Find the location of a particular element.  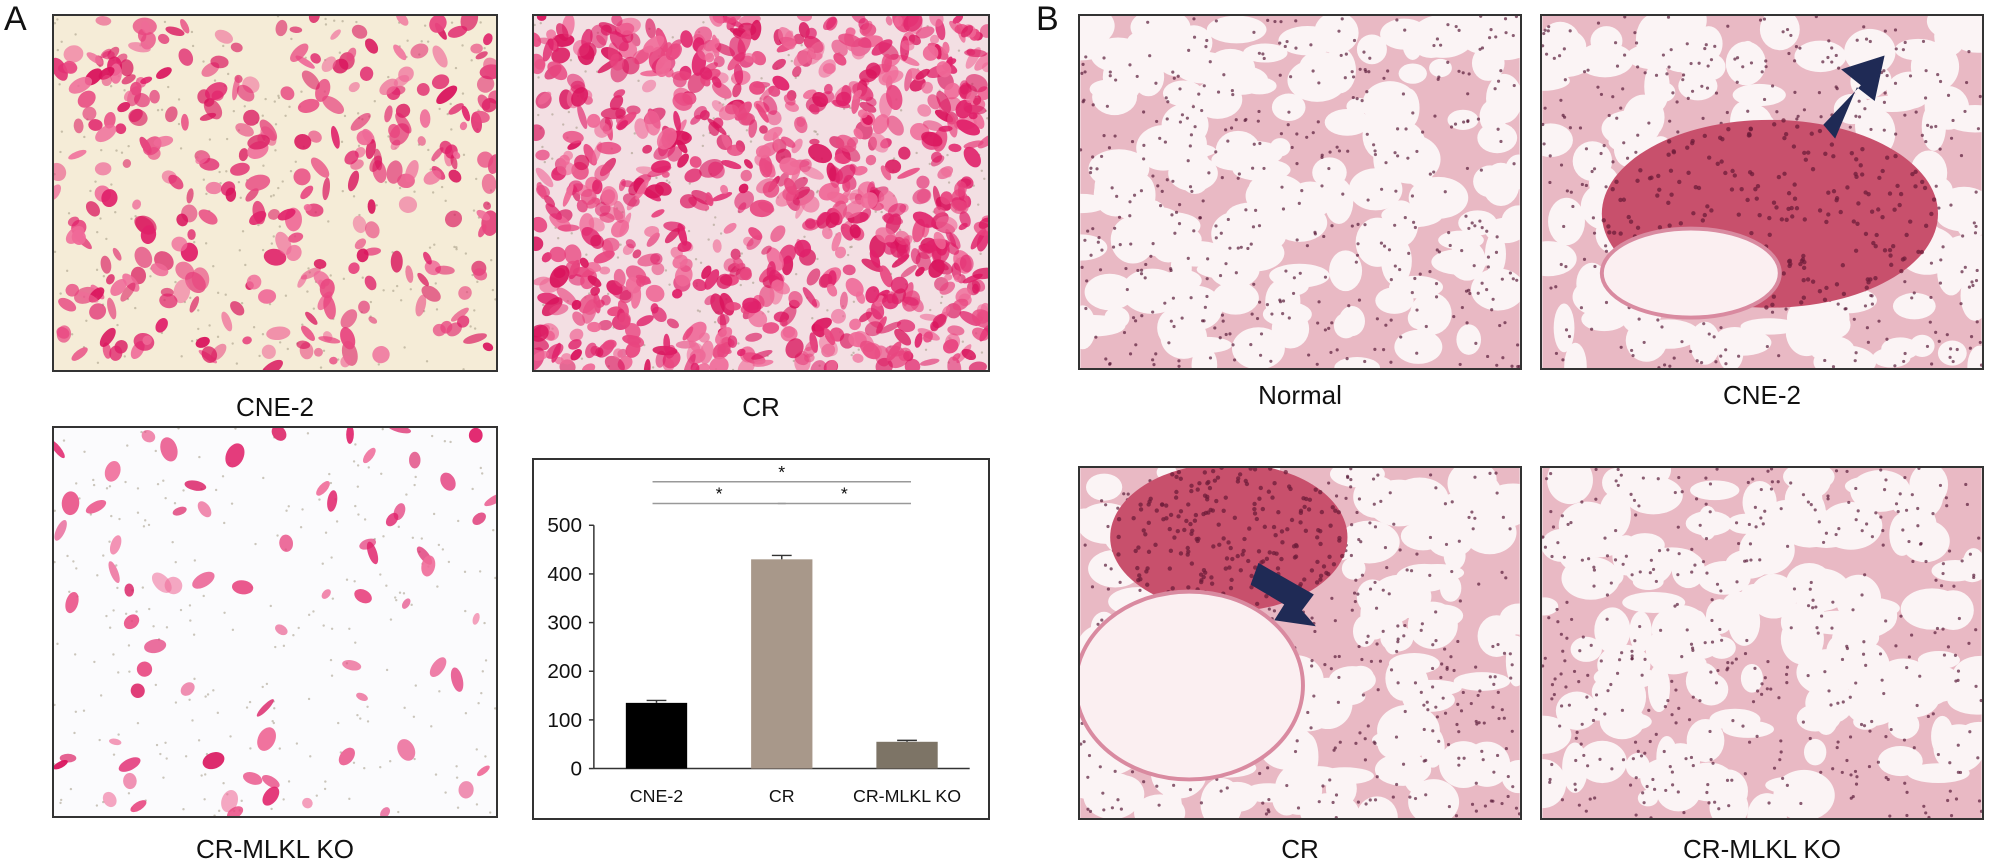

x-tick-label: CR-MLKL KO is located at coordinates (907, 796).